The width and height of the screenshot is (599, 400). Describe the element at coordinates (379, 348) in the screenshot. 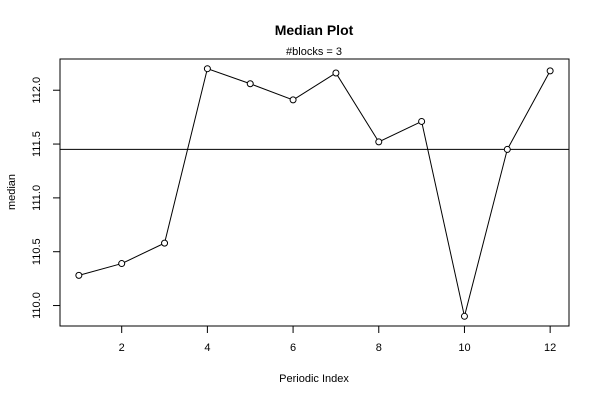

I see `x-tick-label: 8` at that location.